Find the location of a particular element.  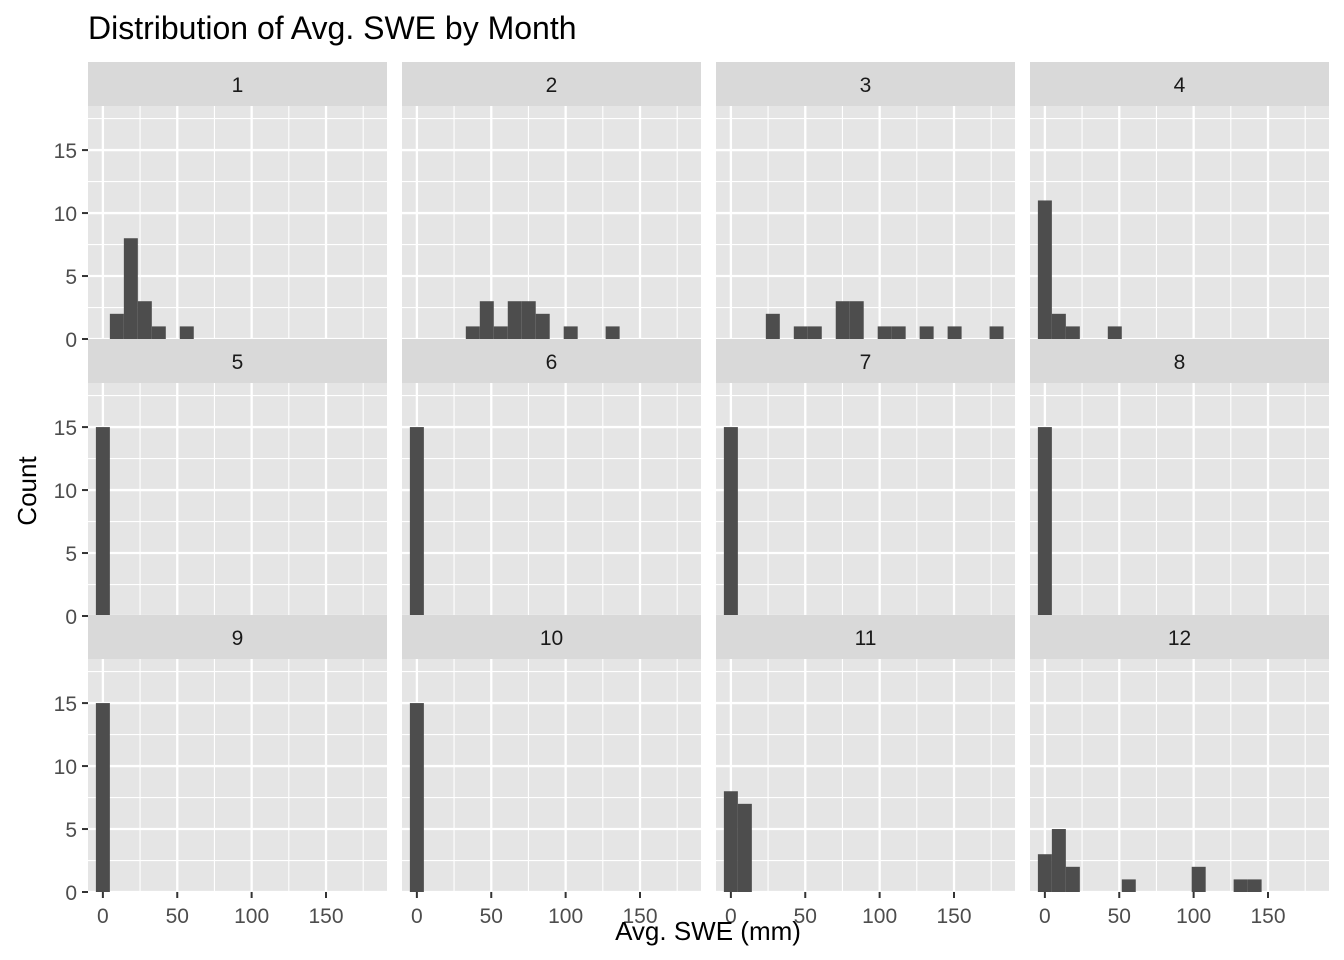

y-tick-label: 15 is located at coordinates (65, 428).